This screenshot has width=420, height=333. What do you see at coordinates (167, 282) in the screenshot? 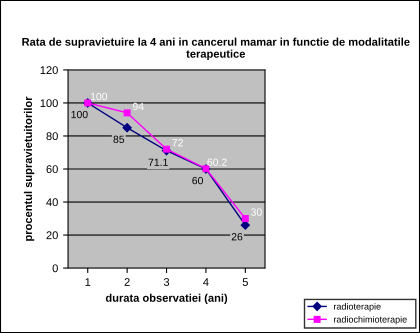
I see `x-tick-label: 3` at bounding box center [167, 282].